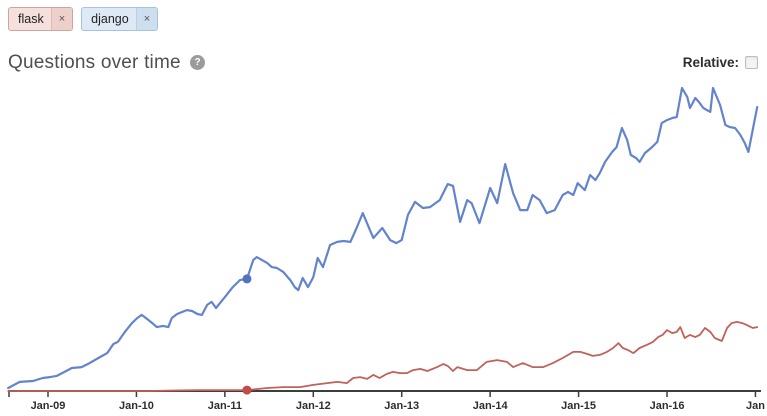  What do you see at coordinates (401, 406) in the screenshot?
I see `x-axis-tick-label: Jan-13` at bounding box center [401, 406].